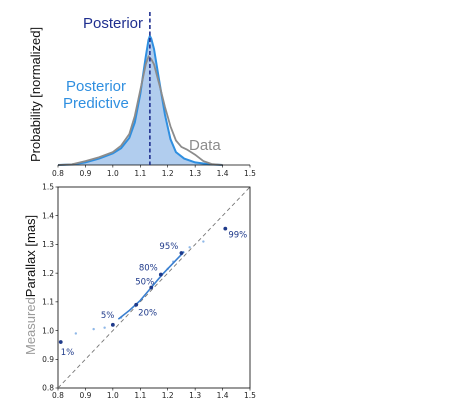 The height and width of the screenshot is (405, 449). What do you see at coordinates (154, 171) in the screenshot?
I see `density-x-ticks: 0.8 0.9 1.0 1.1 1.2 1.3 1.4 1.5` at bounding box center [154, 171].